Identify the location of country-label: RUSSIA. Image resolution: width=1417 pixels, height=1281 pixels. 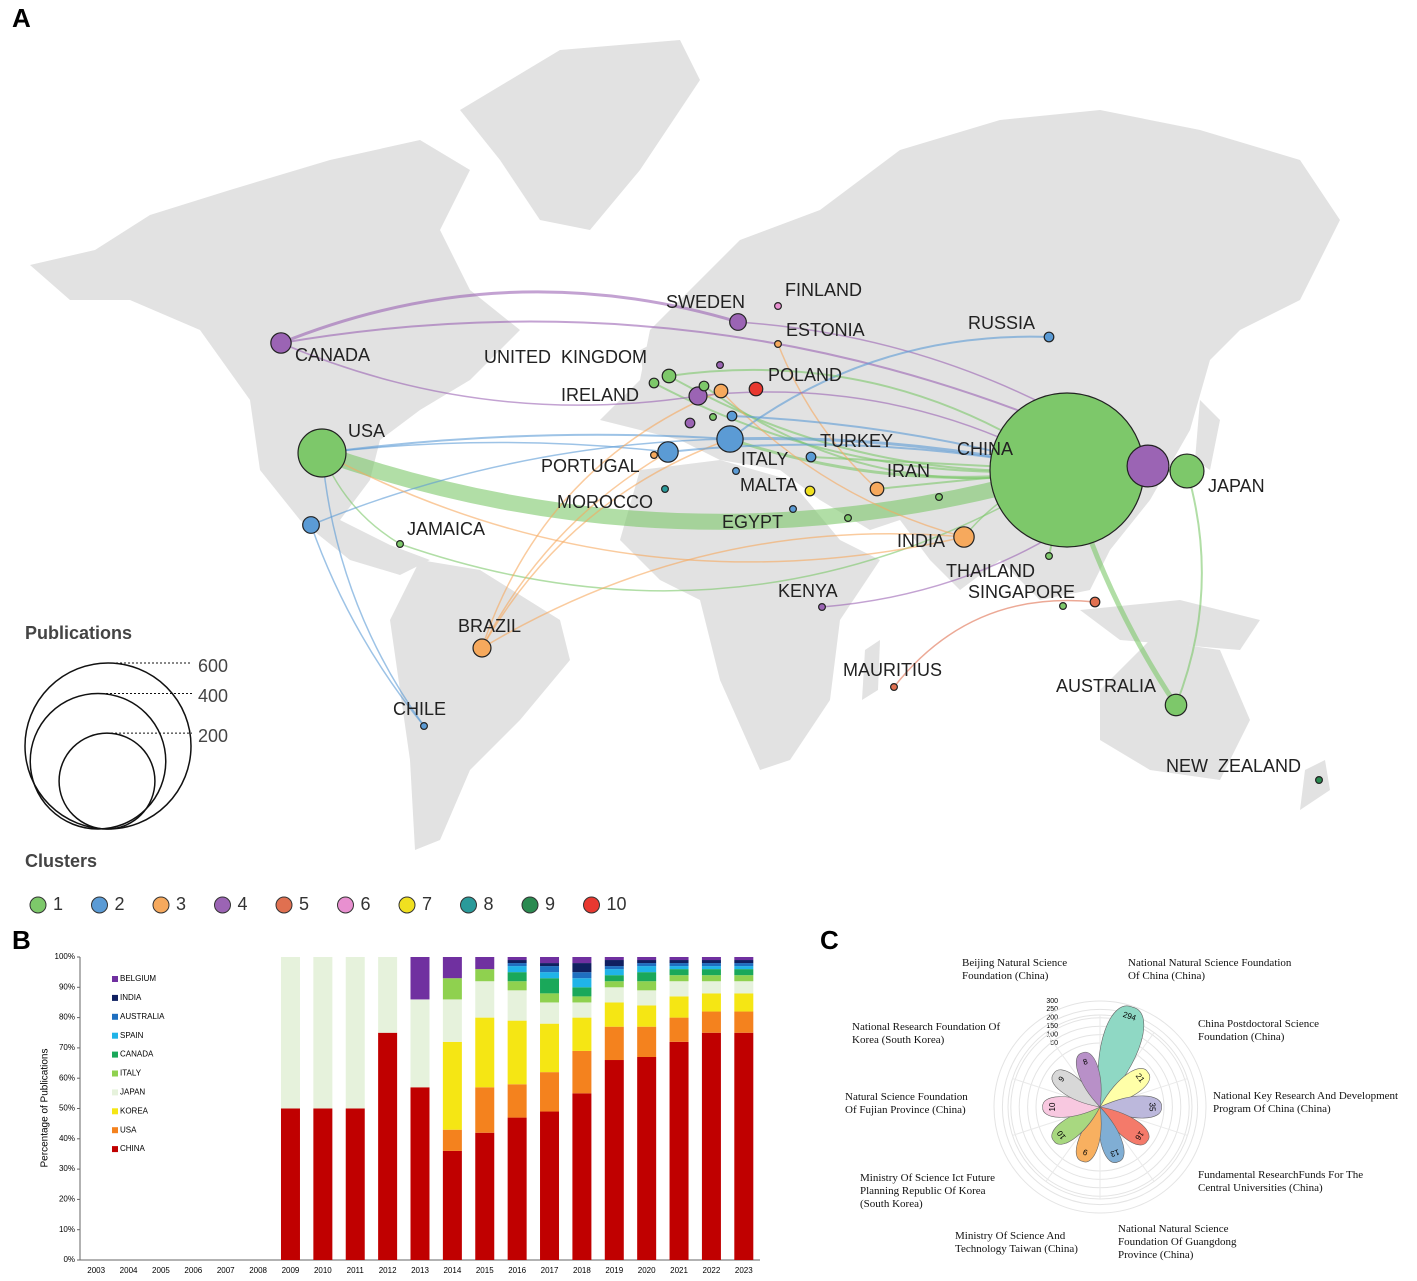
(1001, 323).